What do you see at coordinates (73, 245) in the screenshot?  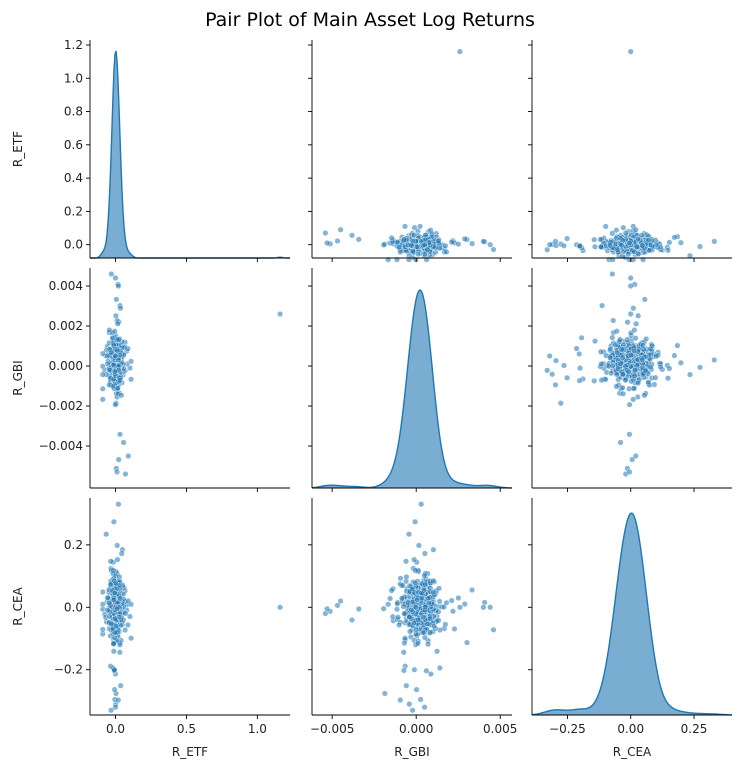 I see `y-tick-label: 0.0` at bounding box center [73, 245].